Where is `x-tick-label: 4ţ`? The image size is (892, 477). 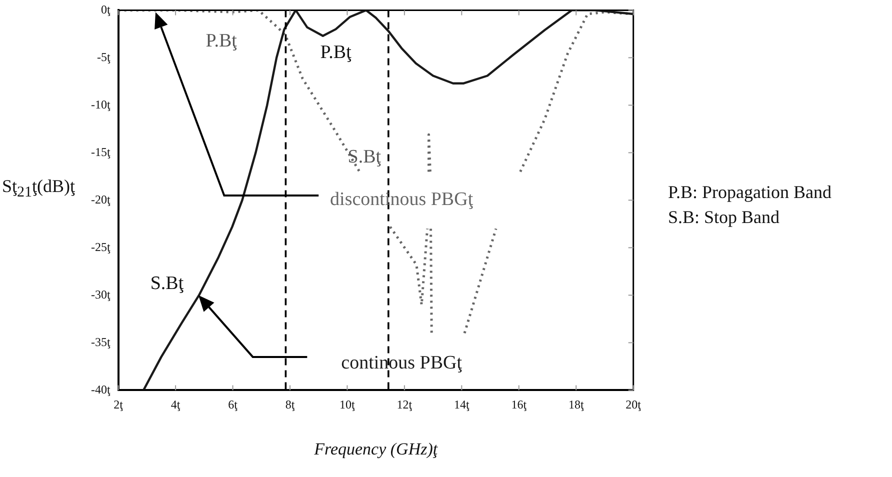 x-tick-label: 4ţ is located at coordinates (175, 405).